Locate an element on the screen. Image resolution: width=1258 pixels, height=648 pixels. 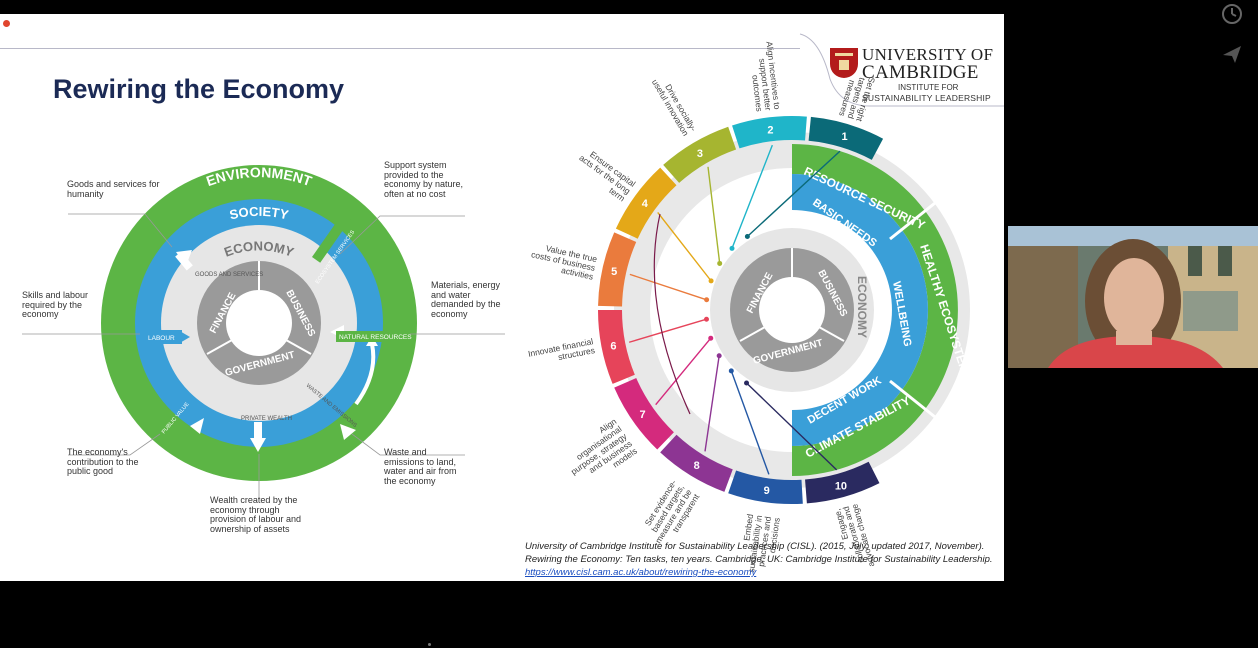
task-number-10: 10 is located at coordinates (841, 486).